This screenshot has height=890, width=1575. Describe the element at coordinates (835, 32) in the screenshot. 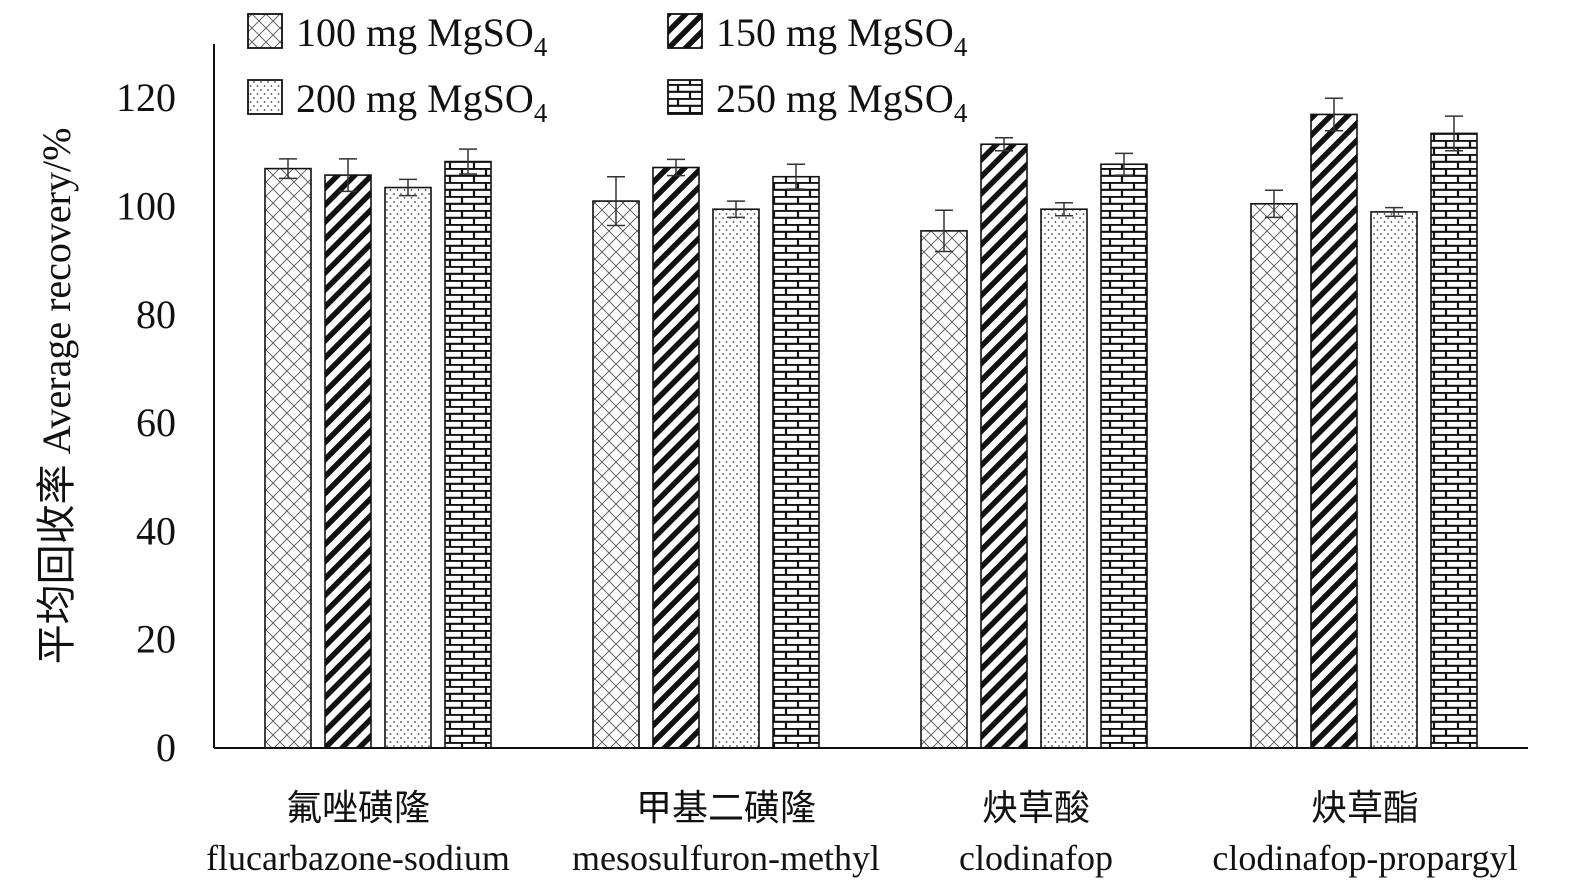

I see `legend-label-main: 150 mg MgSO` at that location.